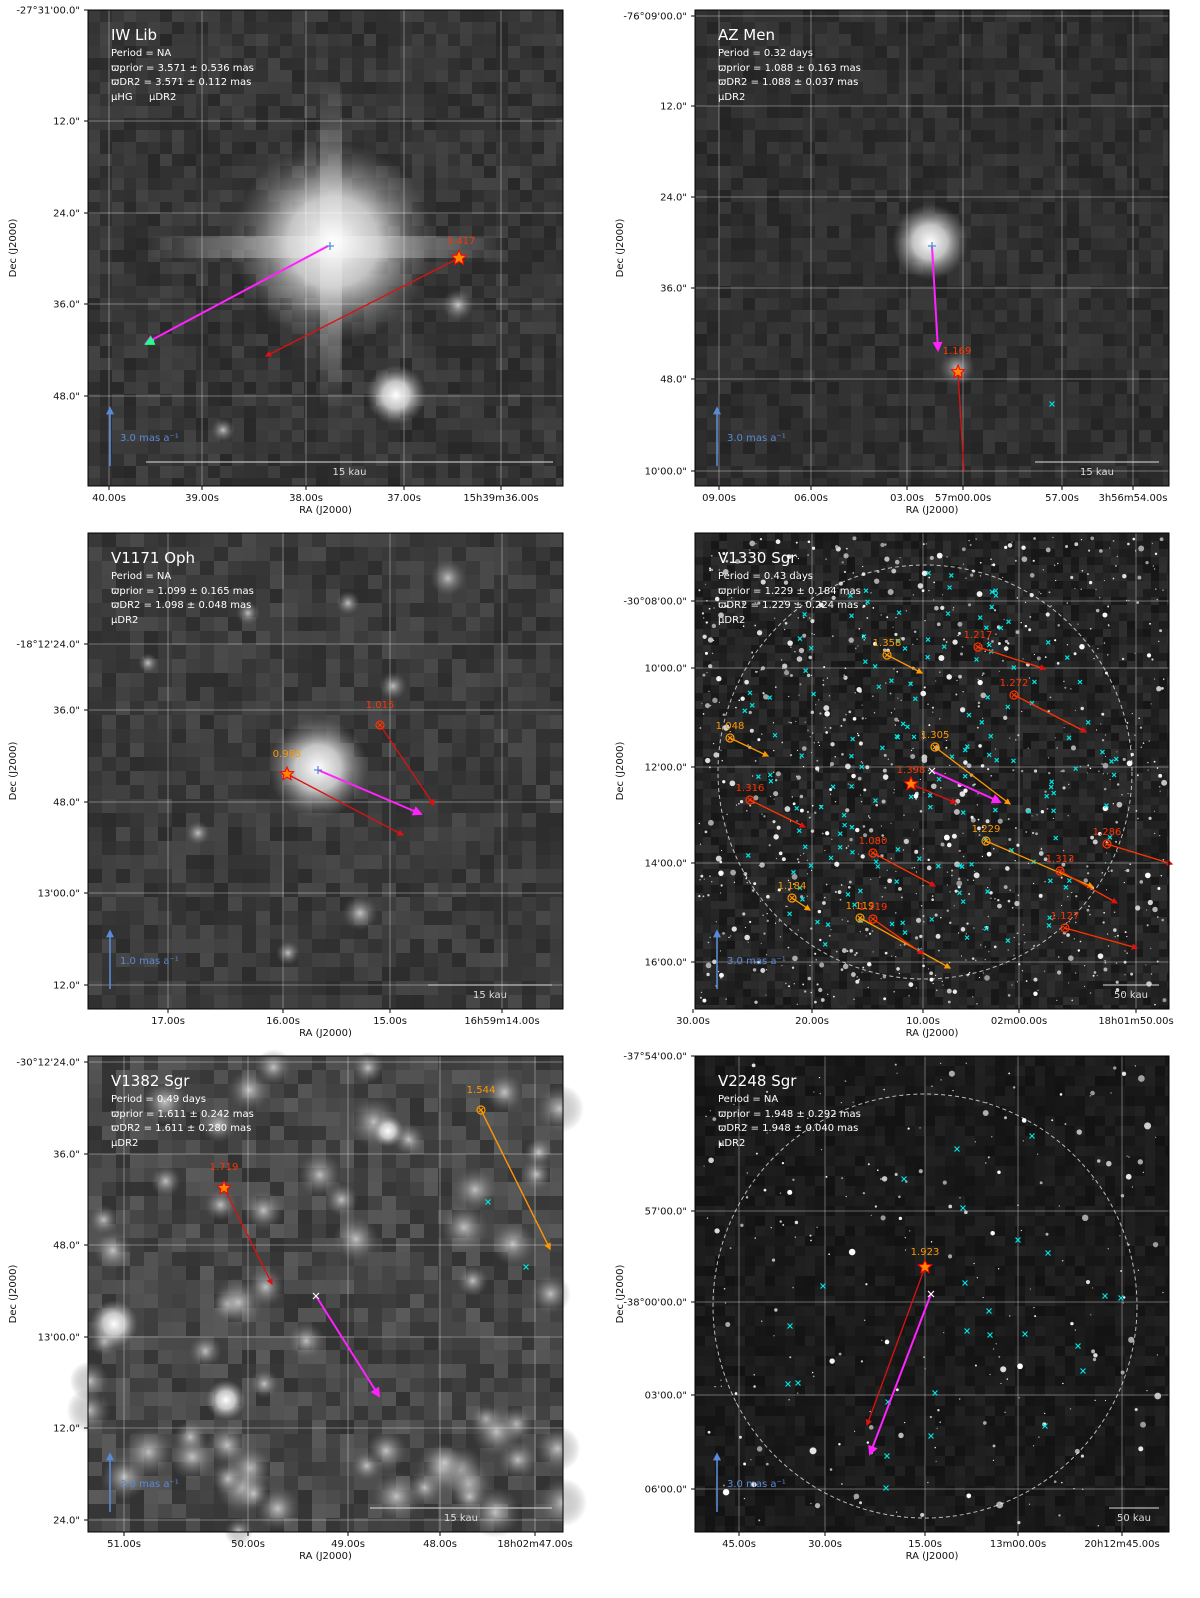  I want to click on panel-title: V1171 Oph, so click(153, 558).